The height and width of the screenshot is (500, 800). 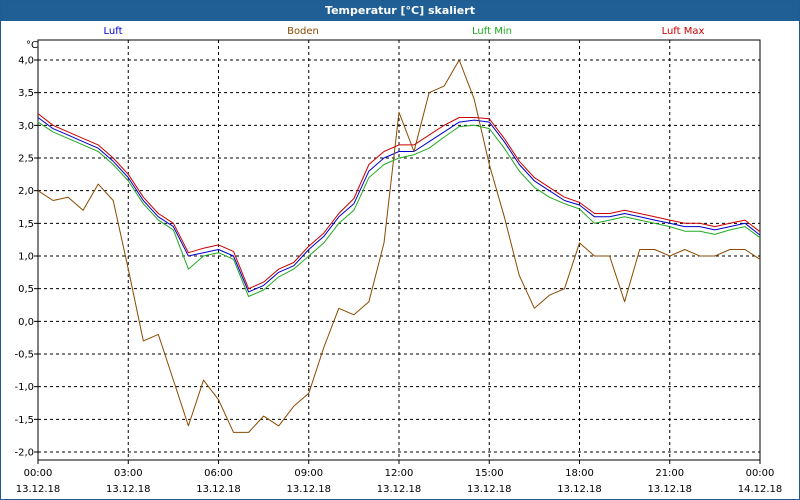 What do you see at coordinates (24, 453) in the screenshot?
I see `y-tick-label: -2,0` at bounding box center [24, 453].